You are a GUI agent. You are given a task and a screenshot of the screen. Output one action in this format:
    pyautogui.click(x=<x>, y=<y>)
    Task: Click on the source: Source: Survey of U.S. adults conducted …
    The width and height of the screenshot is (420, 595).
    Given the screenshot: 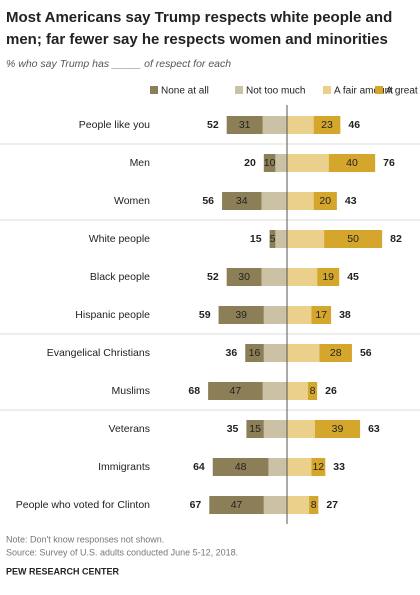 What is the action you would take?
    pyautogui.click(x=122, y=552)
    